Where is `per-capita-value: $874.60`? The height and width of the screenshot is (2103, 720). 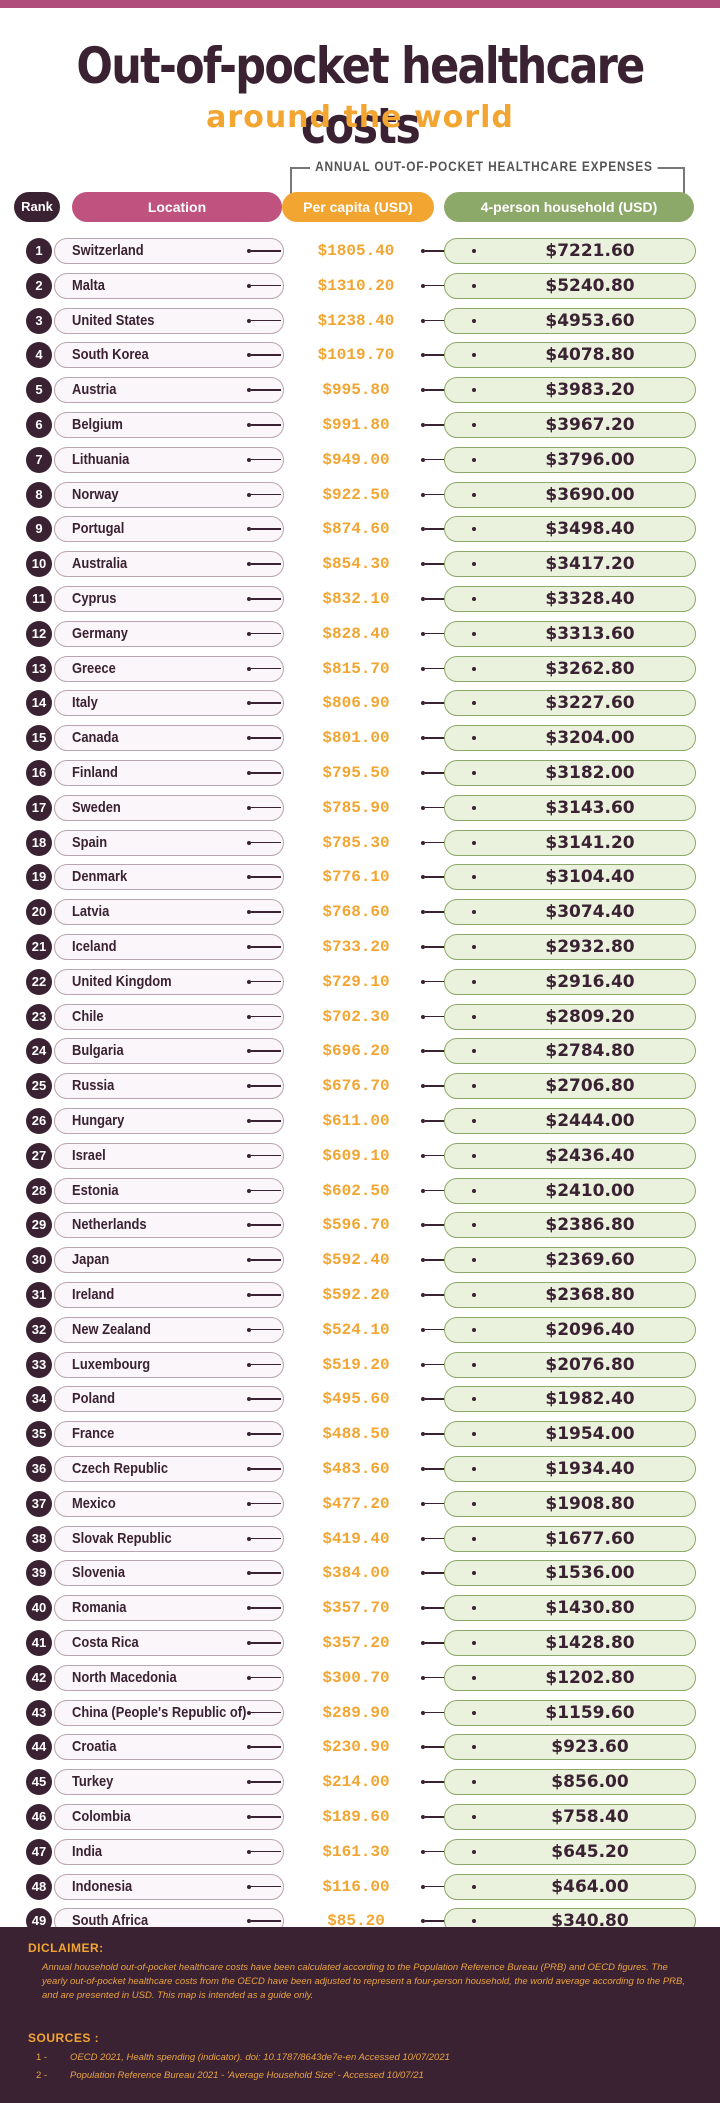 per-capita-value: $874.60 is located at coordinates (356, 529).